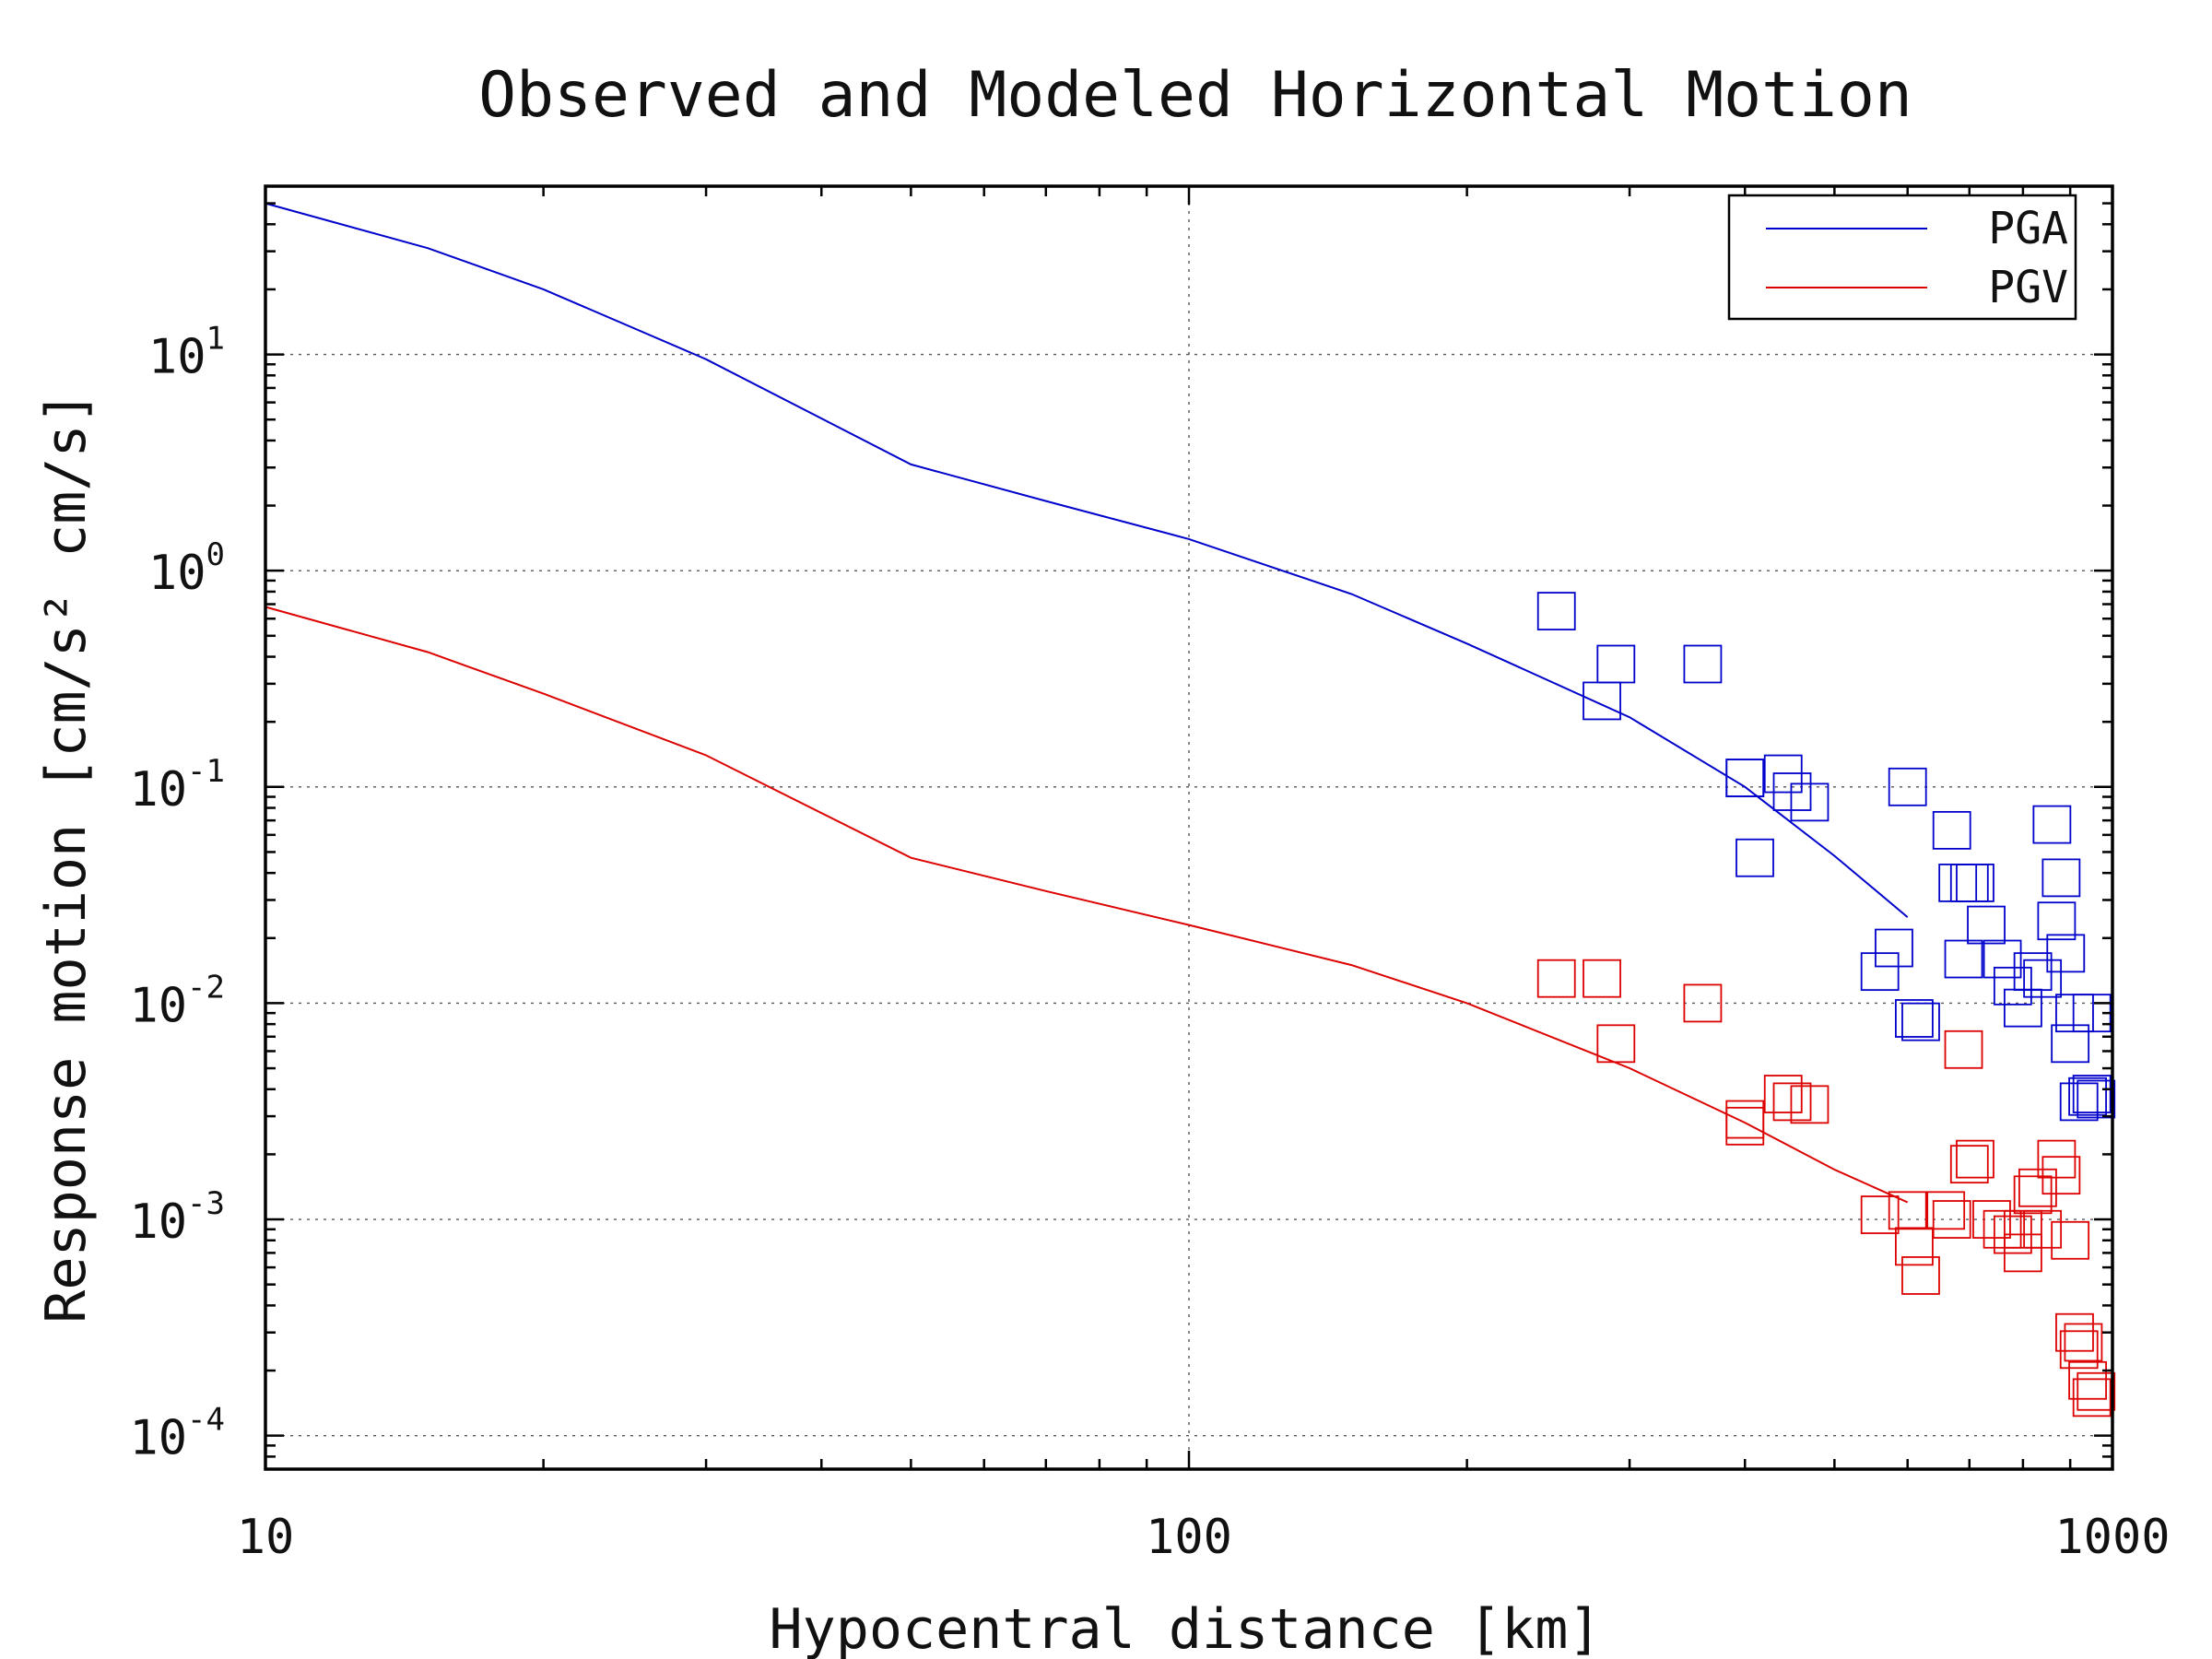 This screenshot has width=2212, height=1659. What do you see at coordinates (2028, 228) in the screenshot?
I see `legend-pga-label: PGA` at bounding box center [2028, 228].